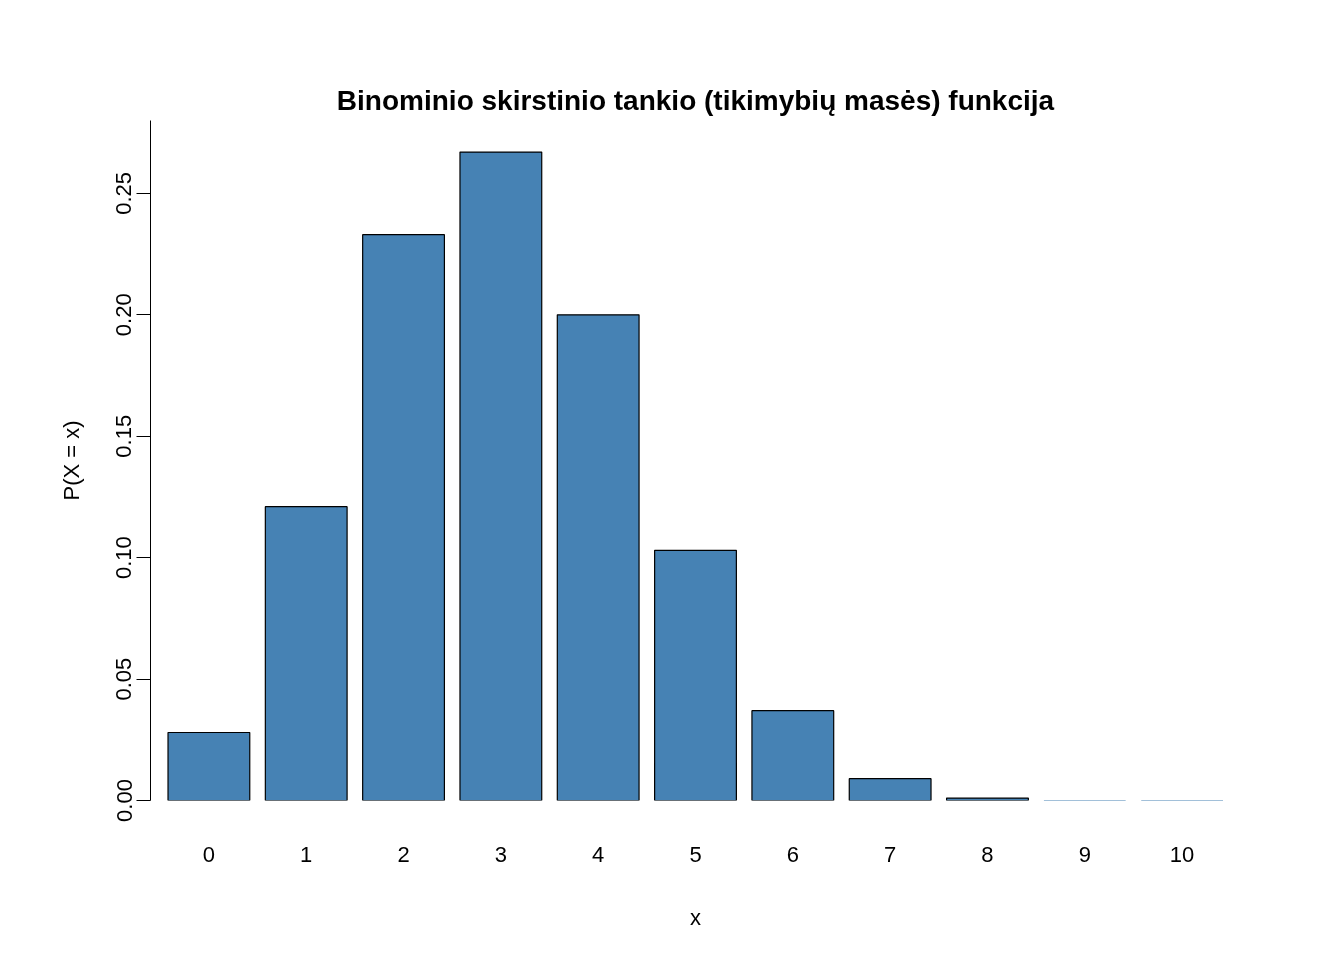  I want to click on x-tick-label: 10, so click(1182, 854).